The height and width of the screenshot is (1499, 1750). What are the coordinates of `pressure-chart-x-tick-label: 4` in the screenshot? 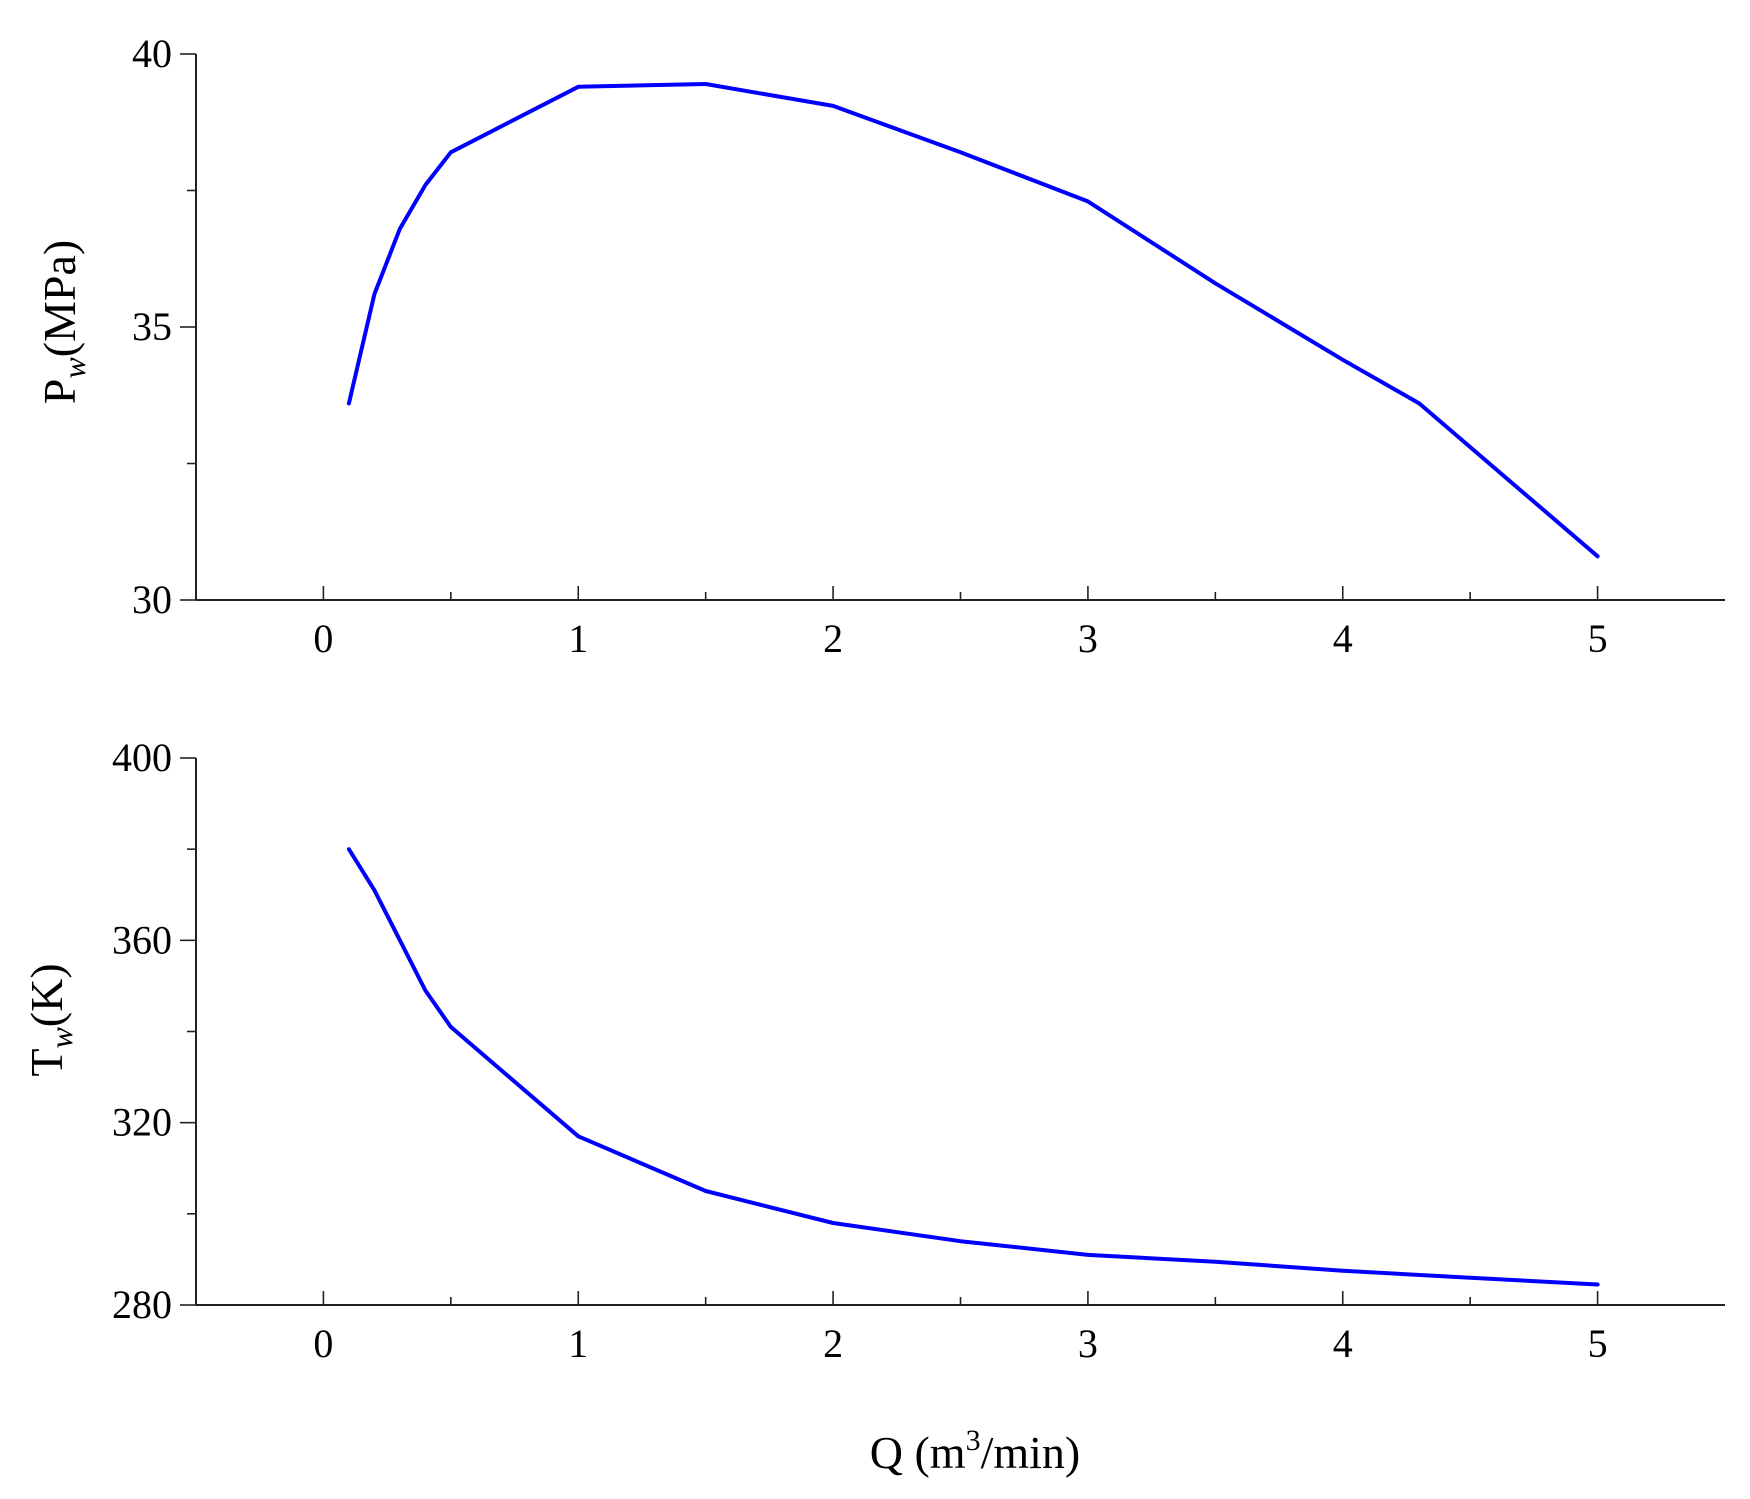 It's located at (1343, 638).